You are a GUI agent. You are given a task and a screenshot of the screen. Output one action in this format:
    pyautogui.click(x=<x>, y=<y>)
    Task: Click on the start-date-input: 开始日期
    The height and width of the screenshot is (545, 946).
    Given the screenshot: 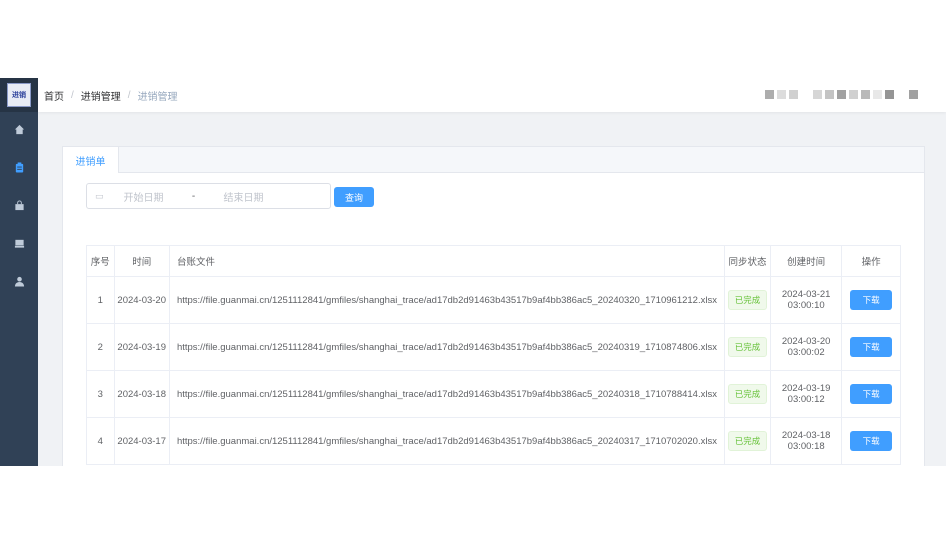 What is the action you would take?
    pyautogui.click(x=143, y=198)
    